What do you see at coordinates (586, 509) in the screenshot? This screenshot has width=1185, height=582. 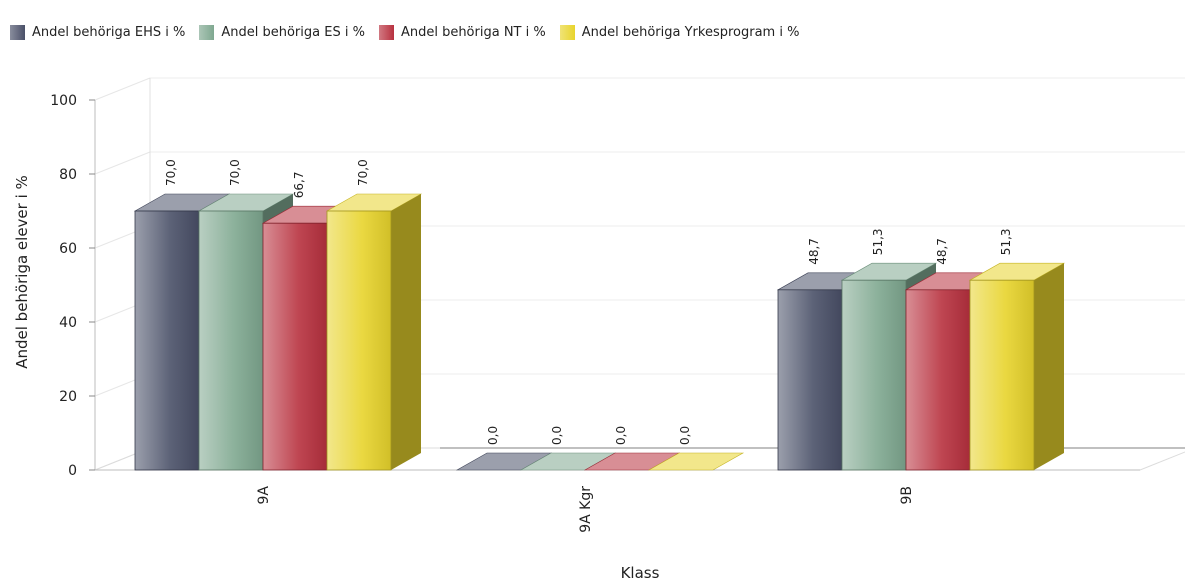 I see `x-tick-label: 9A Kgr` at bounding box center [586, 509].